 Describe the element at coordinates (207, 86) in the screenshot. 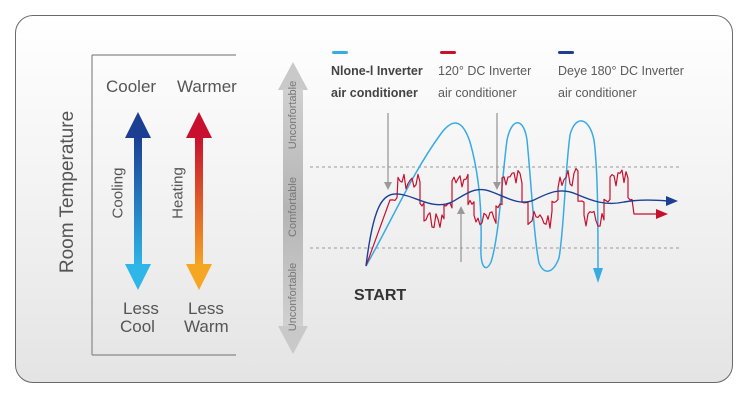

I see `warmer-label: Warmer` at that location.